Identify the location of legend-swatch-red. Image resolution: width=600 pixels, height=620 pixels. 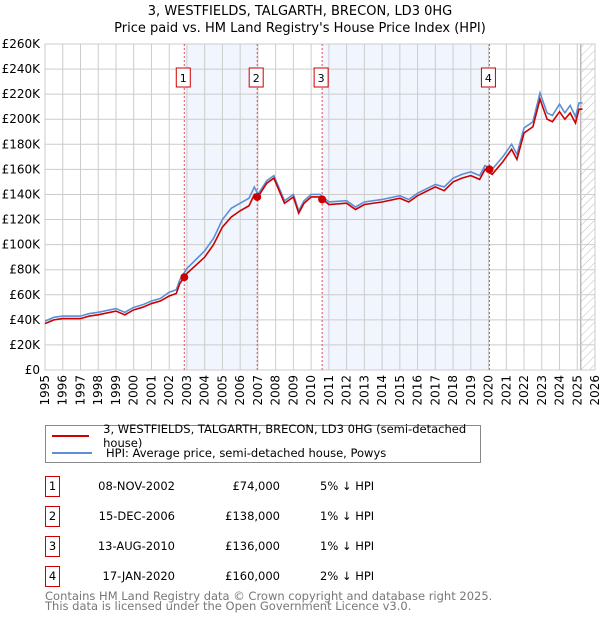
(71, 436).